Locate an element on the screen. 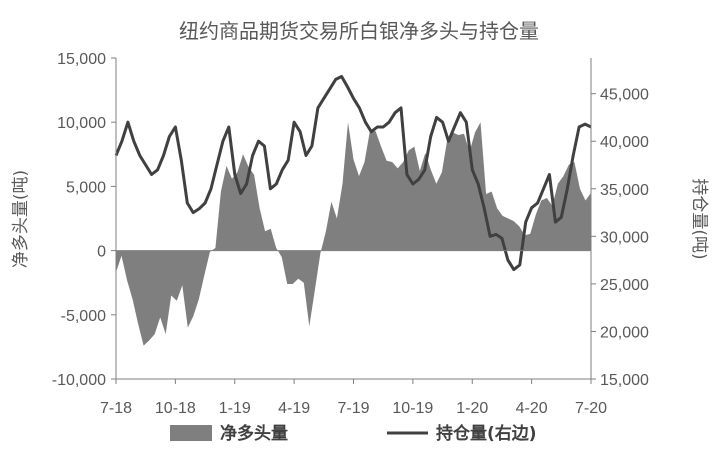 This screenshot has width=718, height=451. x-tick-label: 10-19 is located at coordinates (412, 408).